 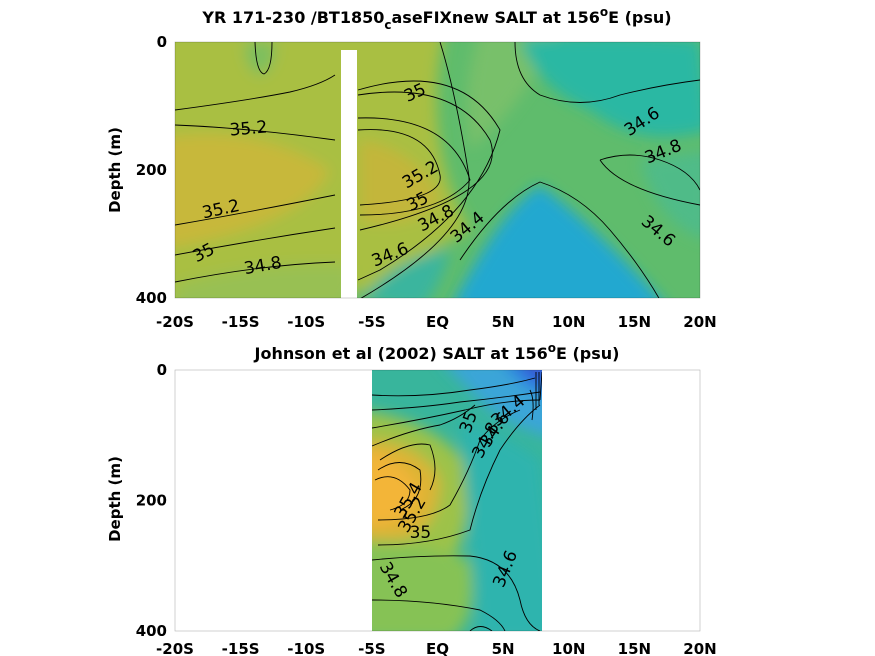 What do you see at coordinates (634, 648) in the screenshot?
I see `bottom-x-tick-label: 15N` at bounding box center [634, 648].